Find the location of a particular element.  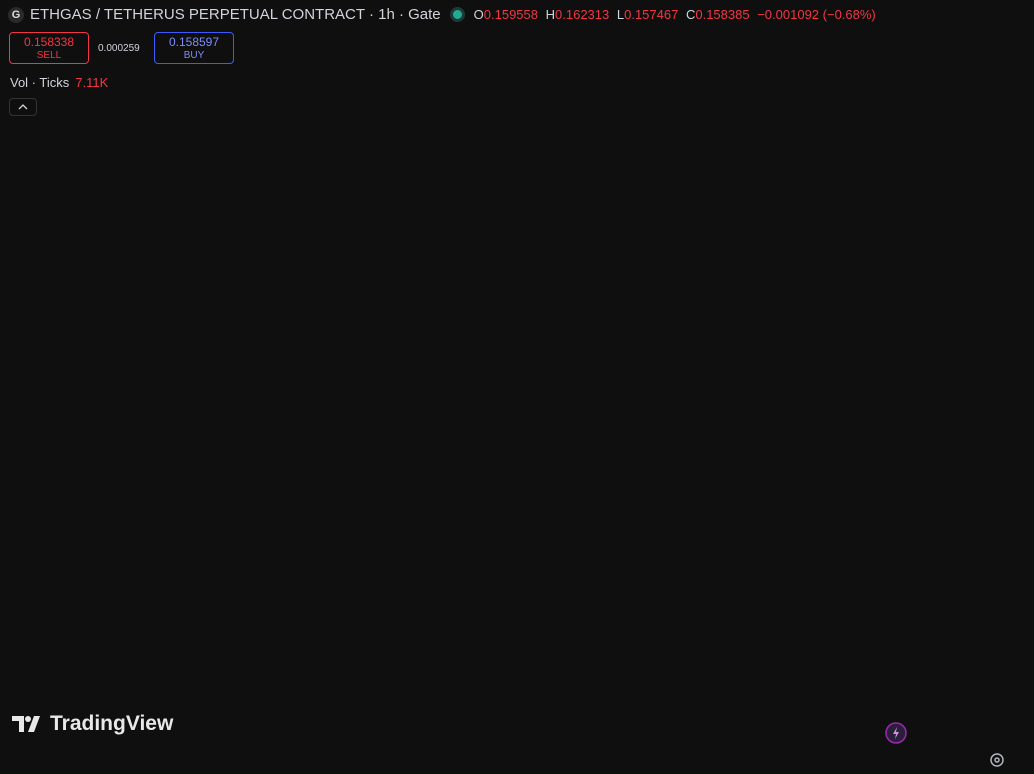

logo-shape is located at coordinates (26, 724).